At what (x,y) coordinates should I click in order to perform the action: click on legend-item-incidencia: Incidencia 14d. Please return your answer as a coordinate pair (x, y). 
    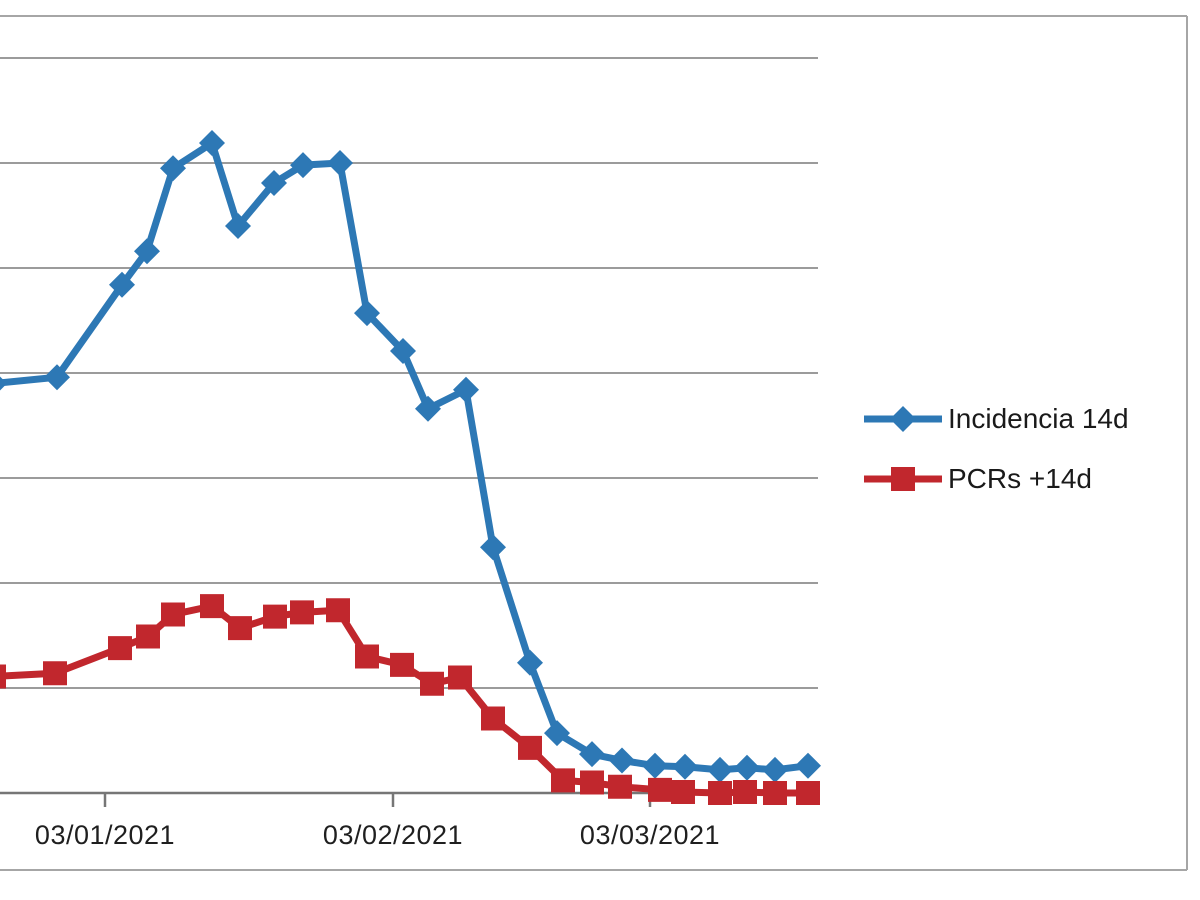
    Looking at the image, I should click on (994, 419).